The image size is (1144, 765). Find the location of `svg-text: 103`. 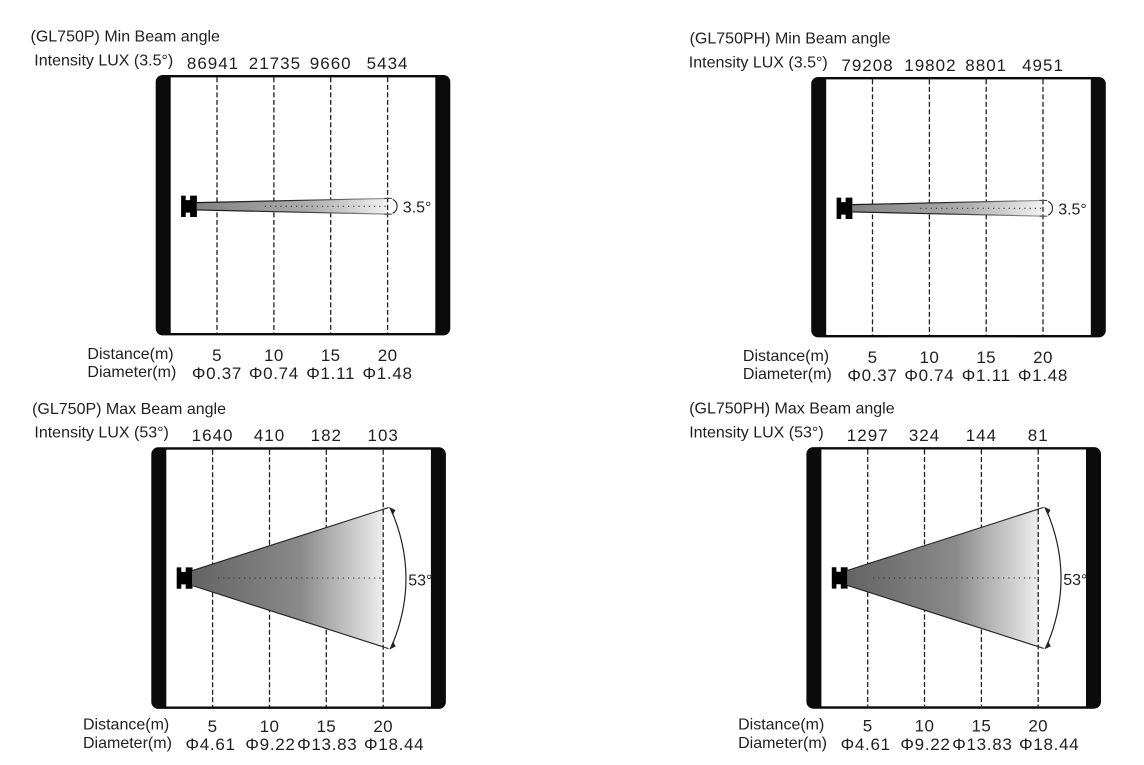

svg-text: 103 is located at coordinates (383, 435).